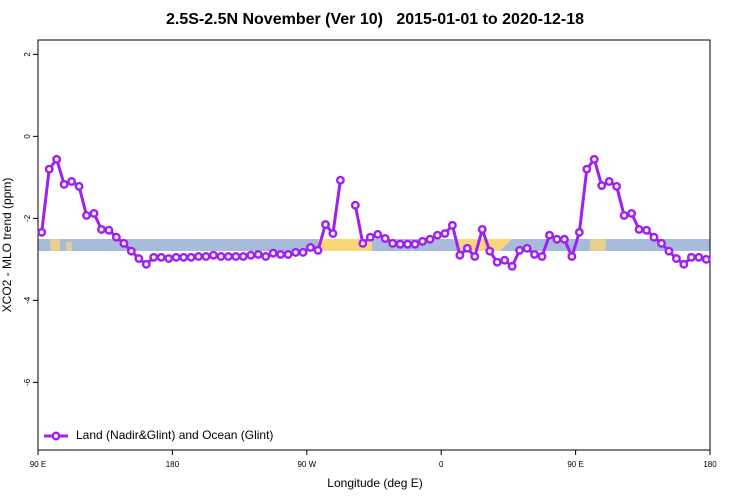 The width and height of the screenshot is (750, 500). Describe the element at coordinates (441, 464) in the screenshot. I see `x-tick-label: 0` at that location.